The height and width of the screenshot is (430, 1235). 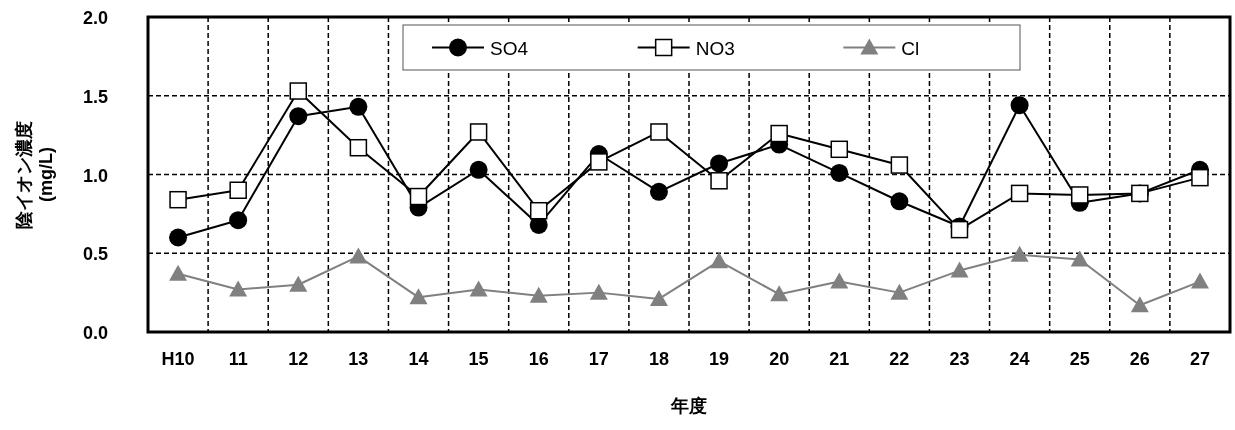 What do you see at coordinates (238, 359) in the screenshot?
I see `x-tick-label: 11` at bounding box center [238, 359].